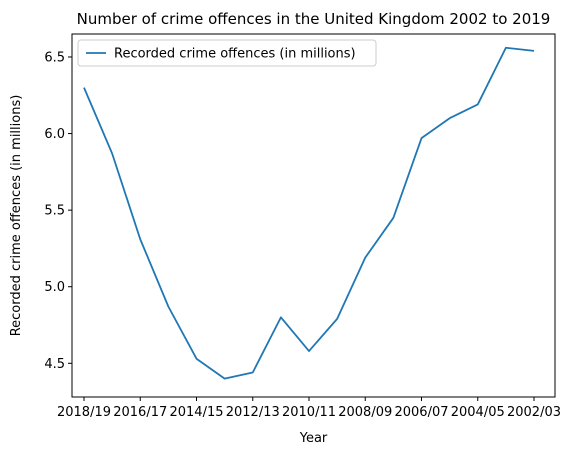  Describe the element at coordinates (534, 412) in the screenshot. I see `x-tick-label: 2002/03` at that location.